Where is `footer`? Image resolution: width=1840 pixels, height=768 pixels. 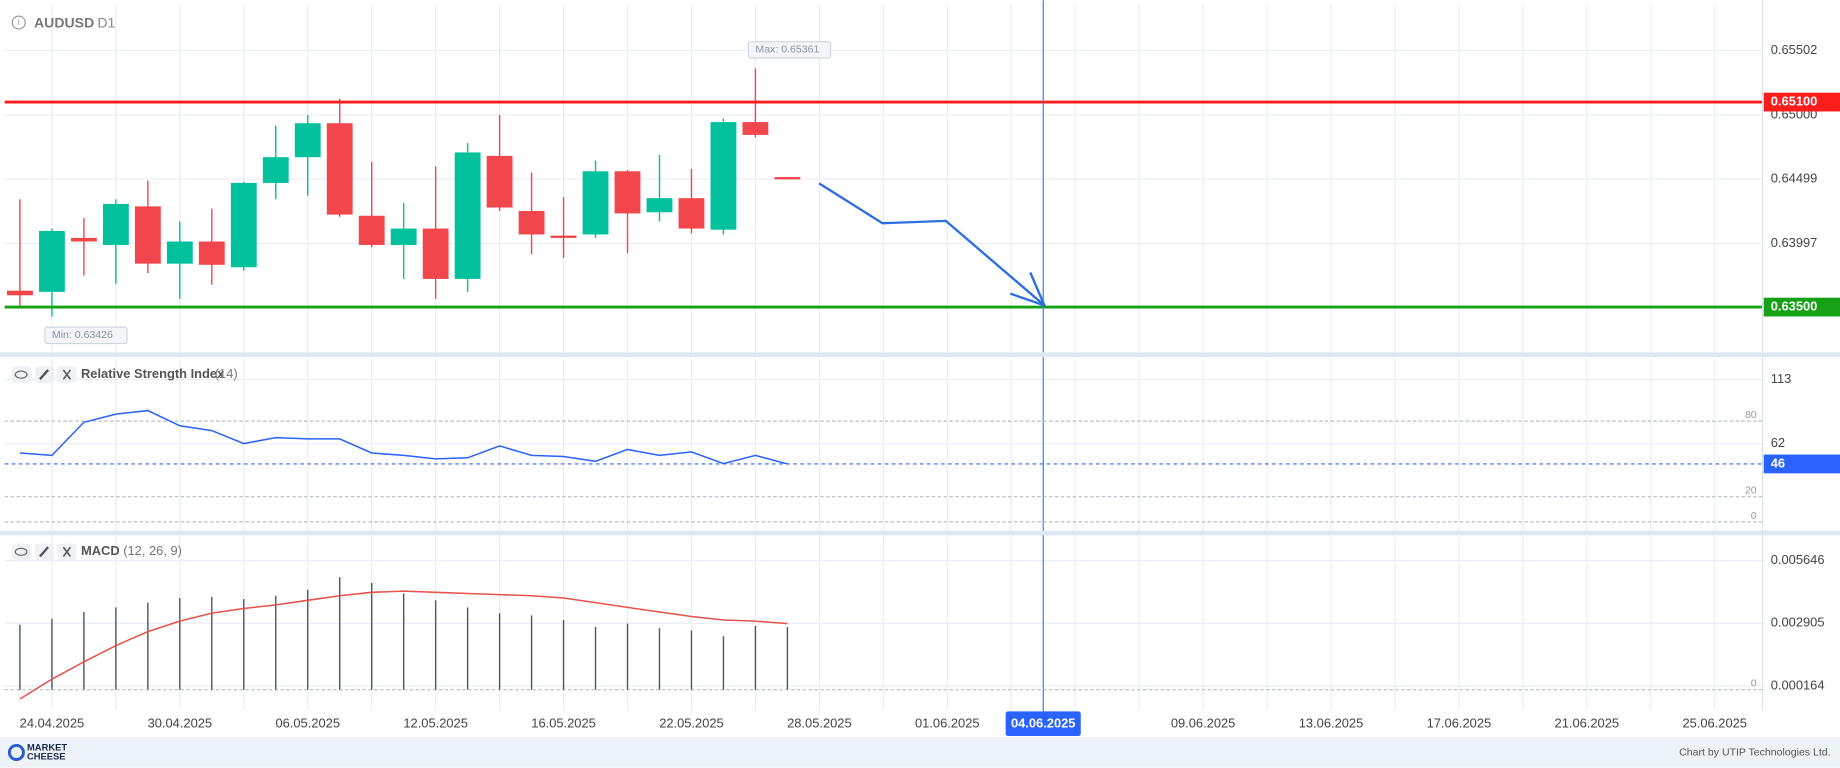 footer is located at coordinates (920, 752).